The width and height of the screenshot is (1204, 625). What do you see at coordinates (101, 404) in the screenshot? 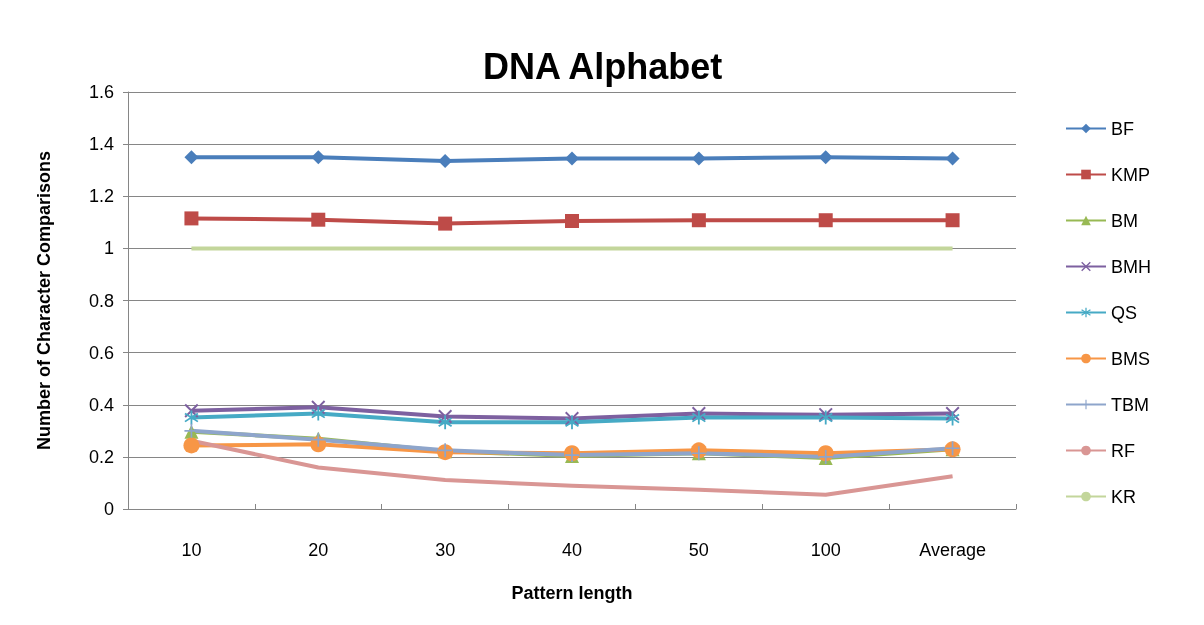
I see `y-tick-label: 0.4` at bounding box center [101, 404].